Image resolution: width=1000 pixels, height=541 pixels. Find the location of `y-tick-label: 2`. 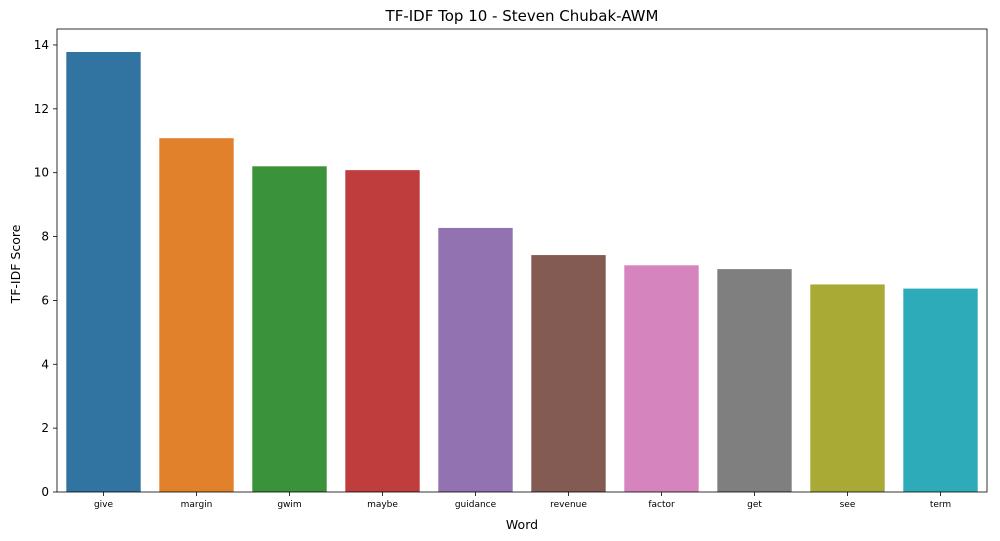

y-tick-label: 2 is located at coordinates (45, 428).